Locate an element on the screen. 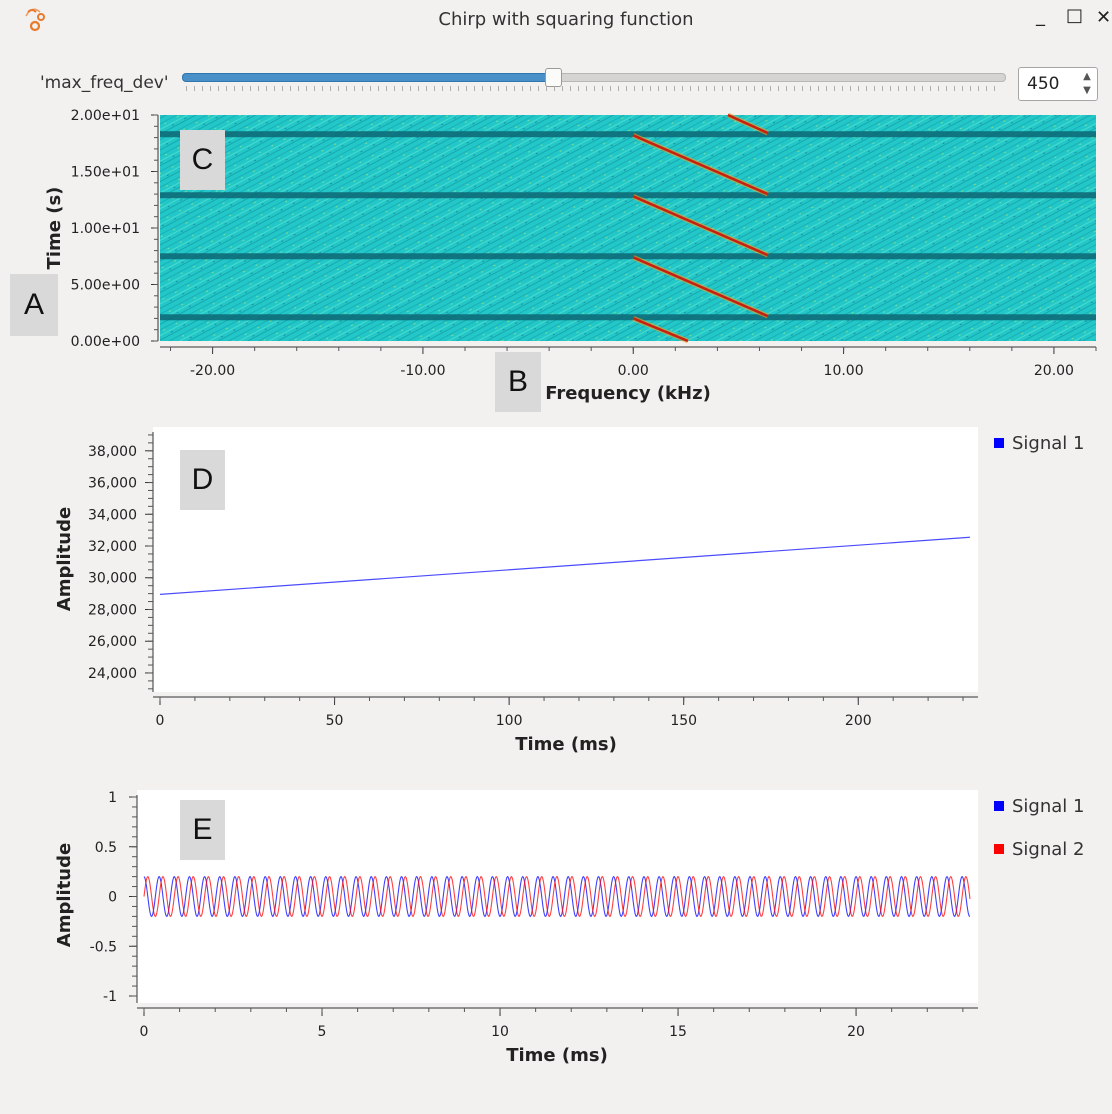 The height and width of the screenshot is (1114, 1112). waterfall-x-tick-label: -10.00 is located at coordinates (422, 371).